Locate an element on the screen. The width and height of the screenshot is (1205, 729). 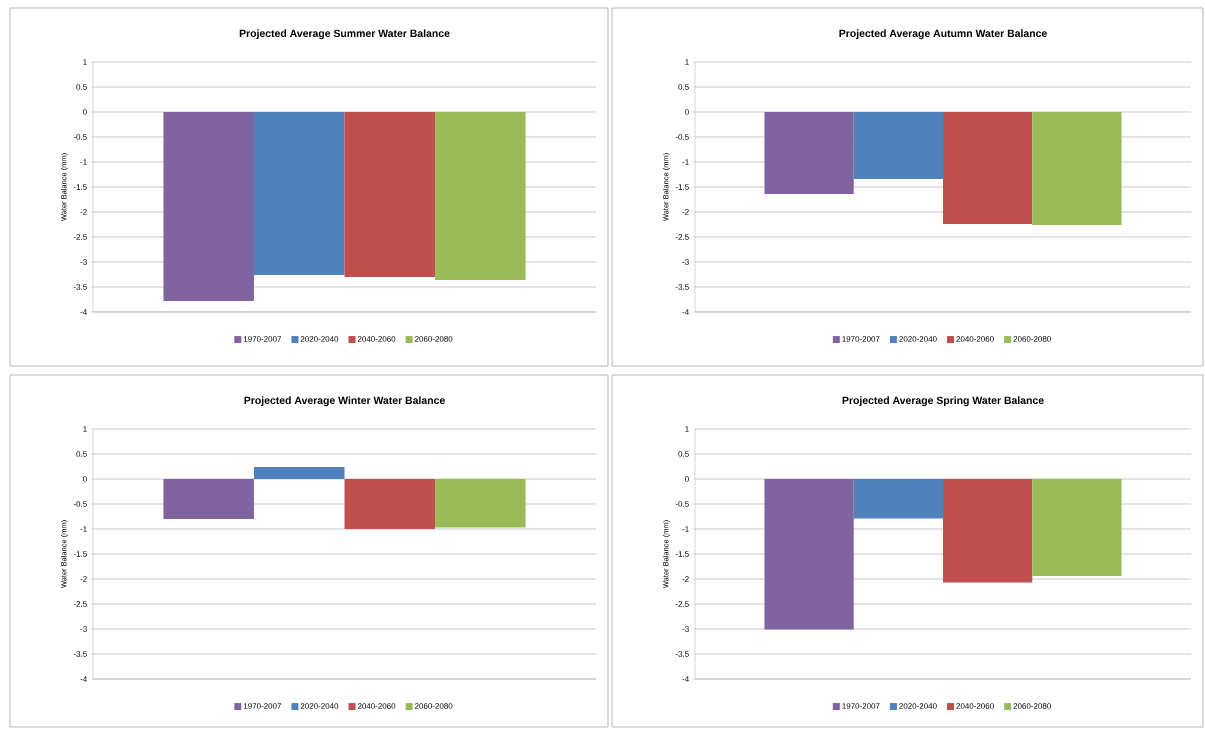
chart-title: Projected Average Summer Water Balance is located at coordinates (344, 34).